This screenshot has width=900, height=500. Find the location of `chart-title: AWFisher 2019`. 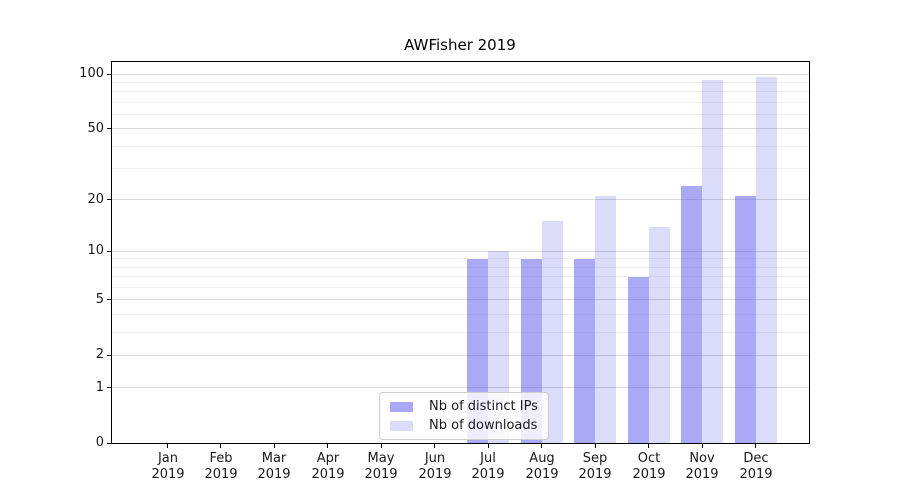

chart-title: AWFisher 2019 is located at coordinates (460, 45).